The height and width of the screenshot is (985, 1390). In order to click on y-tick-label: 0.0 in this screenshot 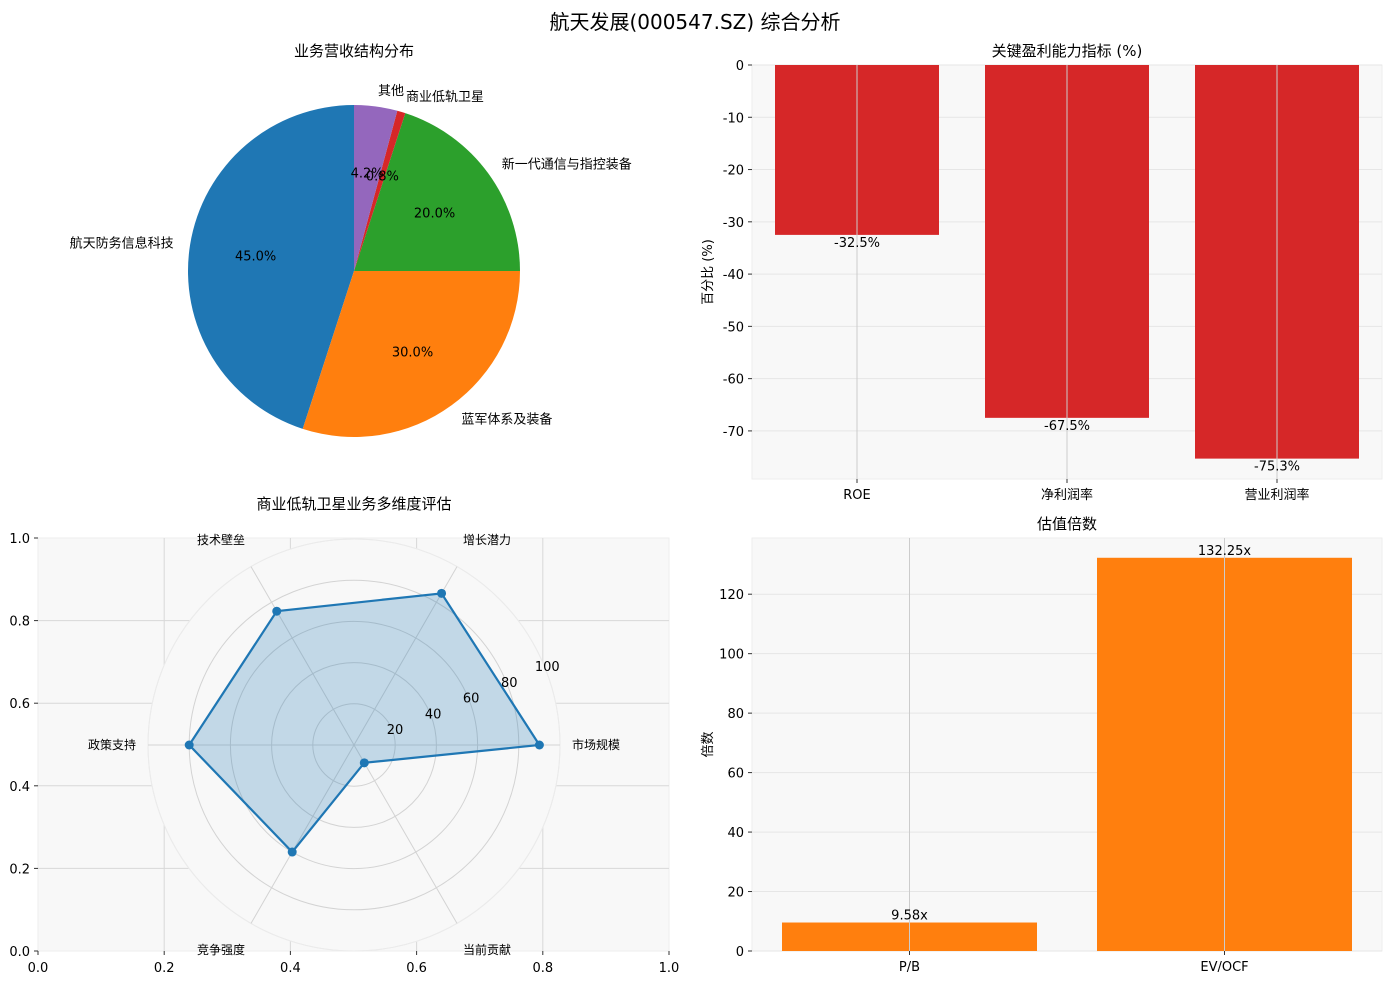, I will do `click(19, 952)`.